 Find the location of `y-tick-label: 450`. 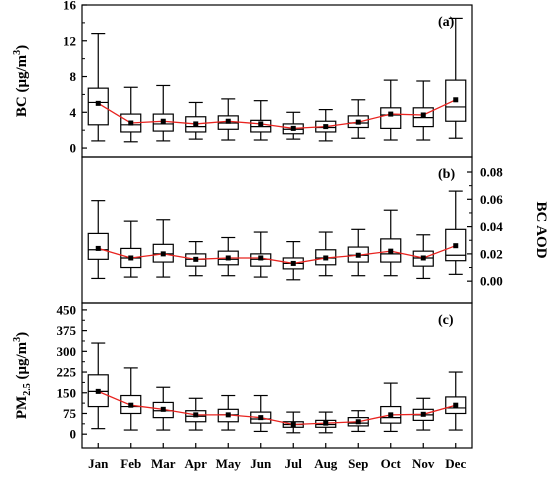

y-tick-label: 450 is located at coordinates (67, 309).